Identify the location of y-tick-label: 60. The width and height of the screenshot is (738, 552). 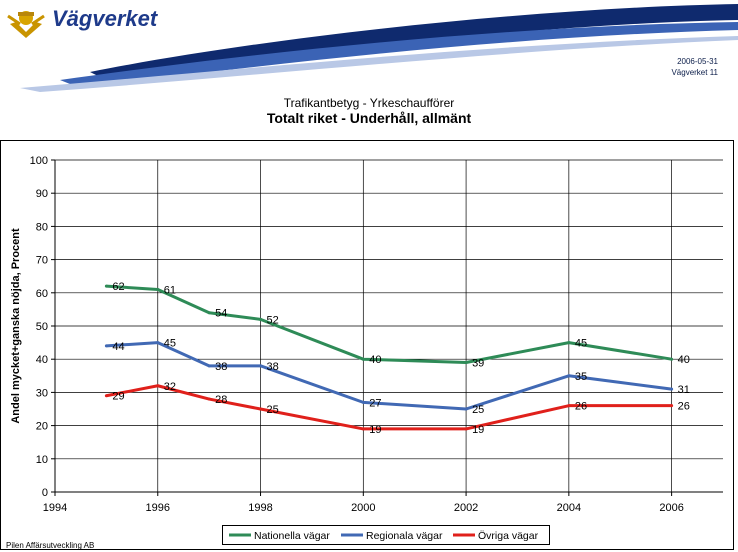
(42, 294).